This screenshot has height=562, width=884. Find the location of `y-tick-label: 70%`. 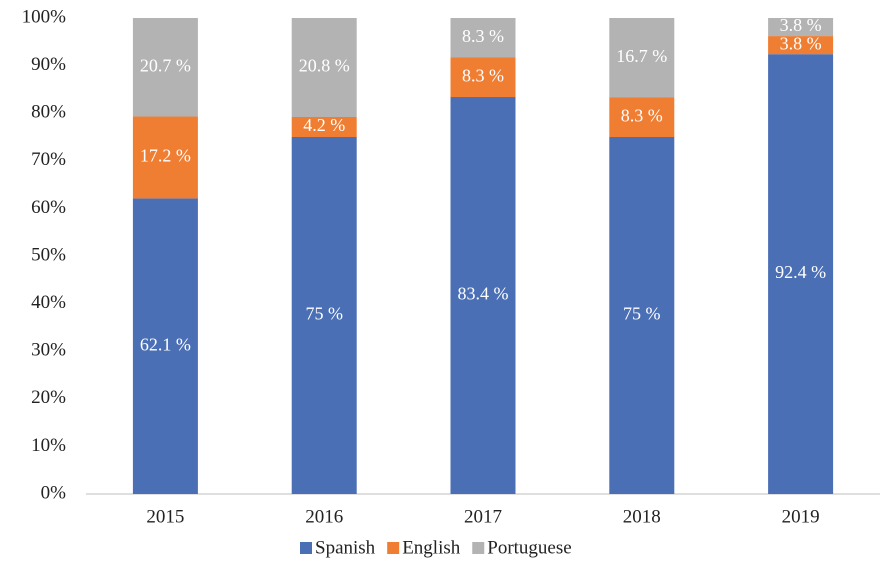

y-tick-label: 70% is located at coordinates (48, 159).